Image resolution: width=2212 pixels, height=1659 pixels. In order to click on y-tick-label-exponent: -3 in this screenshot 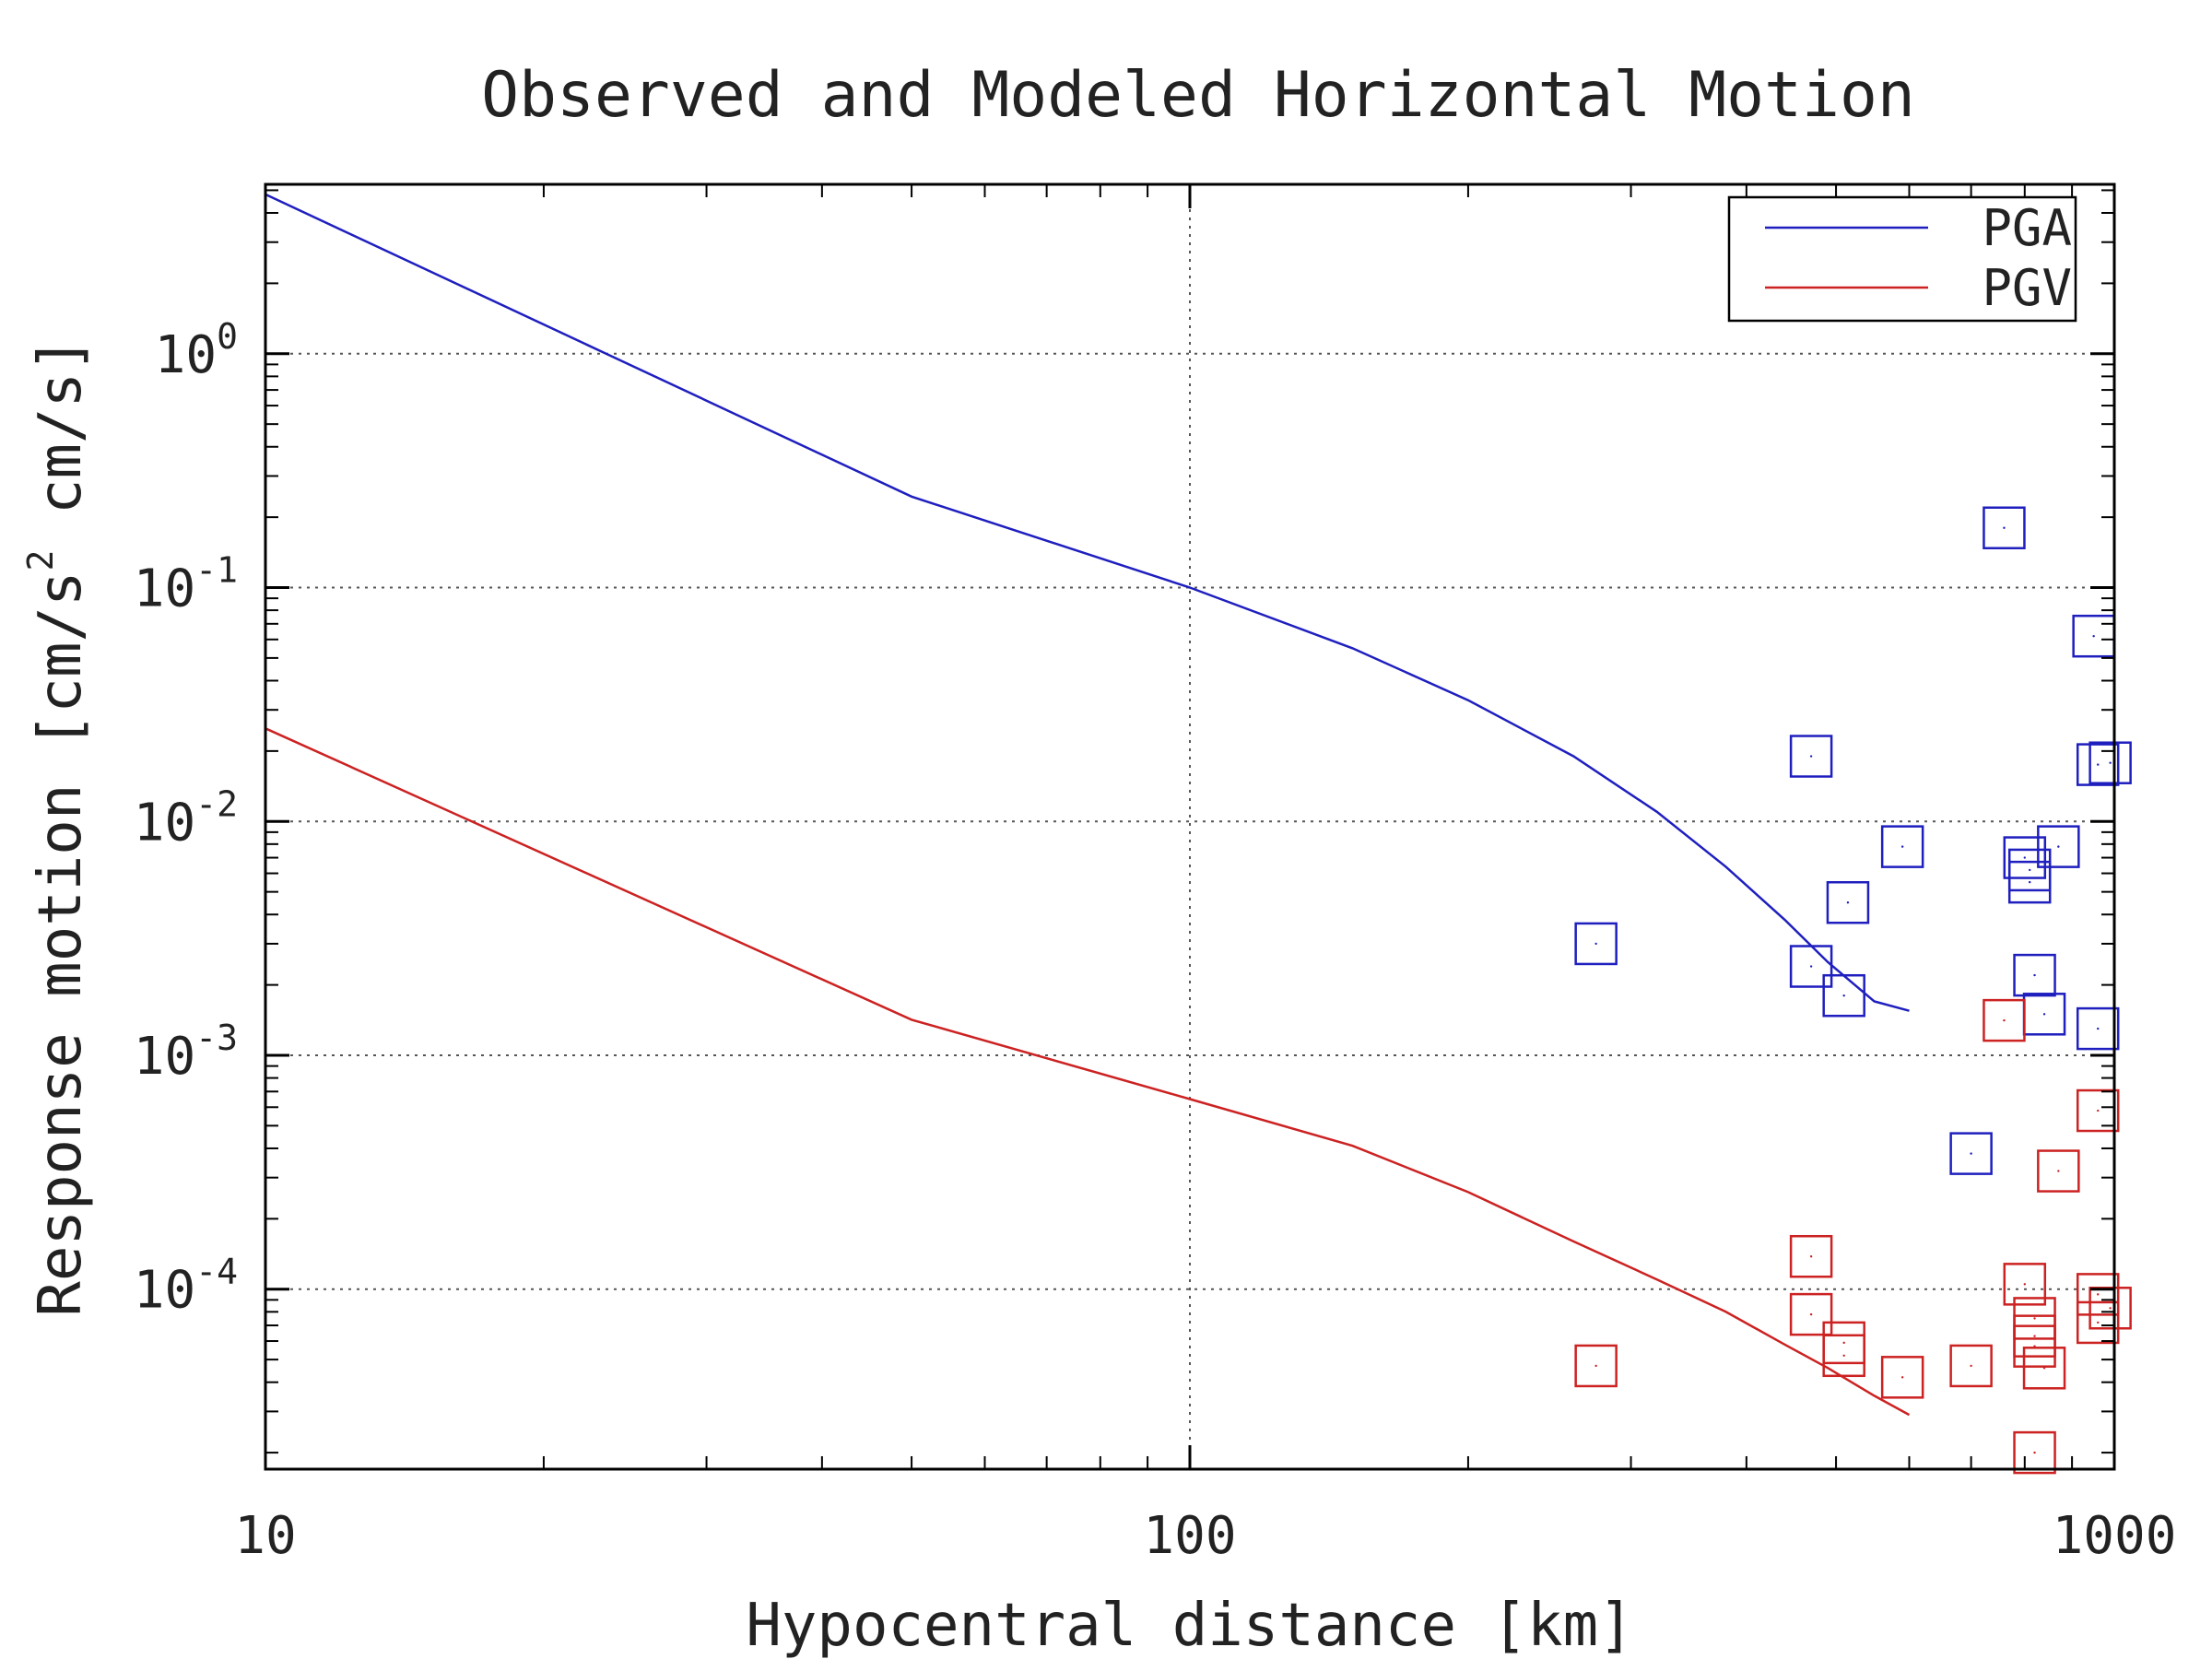, I will do `click(216, 1038)`.